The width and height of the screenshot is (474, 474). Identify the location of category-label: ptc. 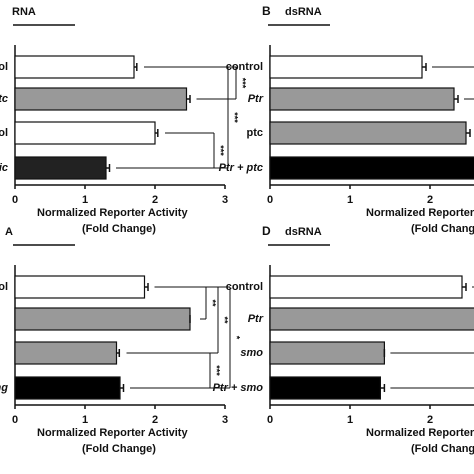
(255, 133).